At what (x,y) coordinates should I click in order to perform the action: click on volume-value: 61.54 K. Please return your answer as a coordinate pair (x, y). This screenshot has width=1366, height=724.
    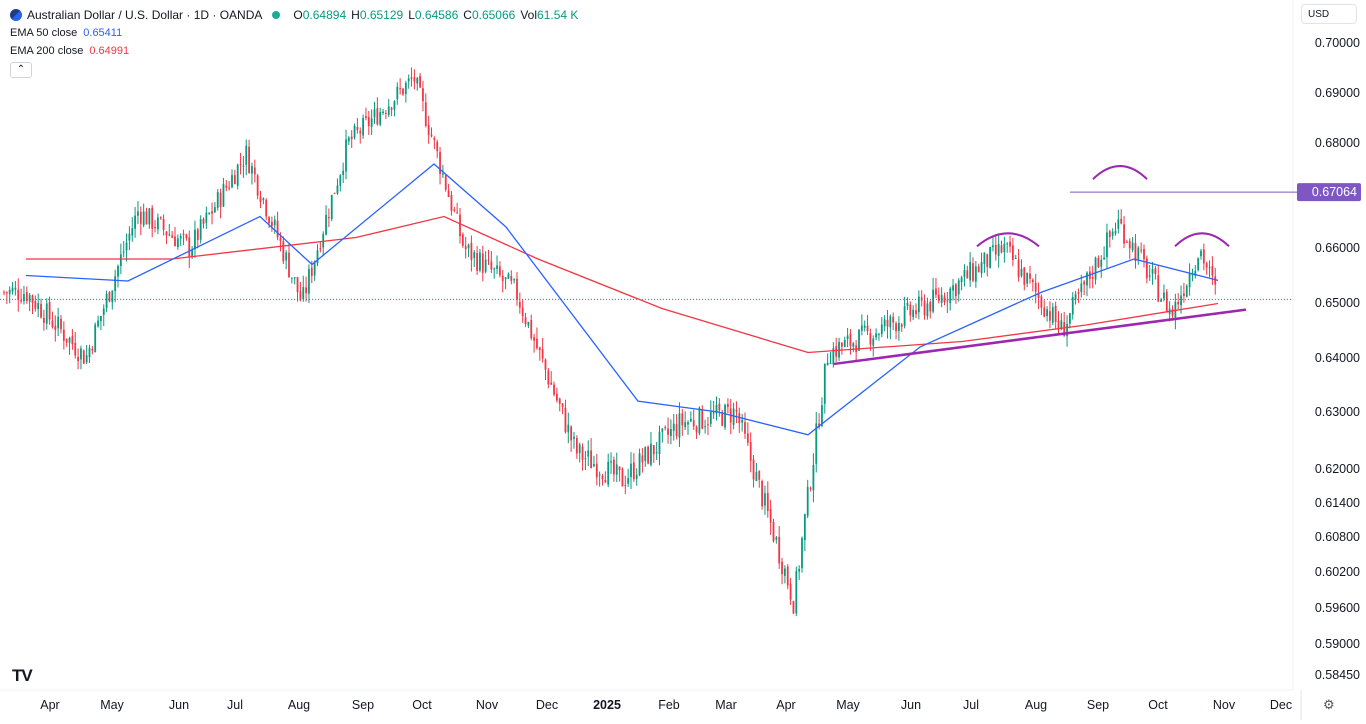
    Looking at the image, I should click on (558, 15).